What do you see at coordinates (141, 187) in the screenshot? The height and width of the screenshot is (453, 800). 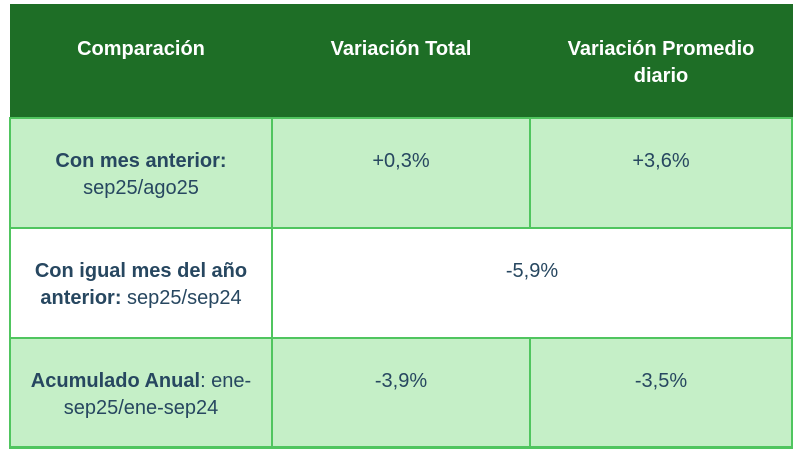 I see `row-label-rest: sep25/ago25` at bounding box center [141, 187].